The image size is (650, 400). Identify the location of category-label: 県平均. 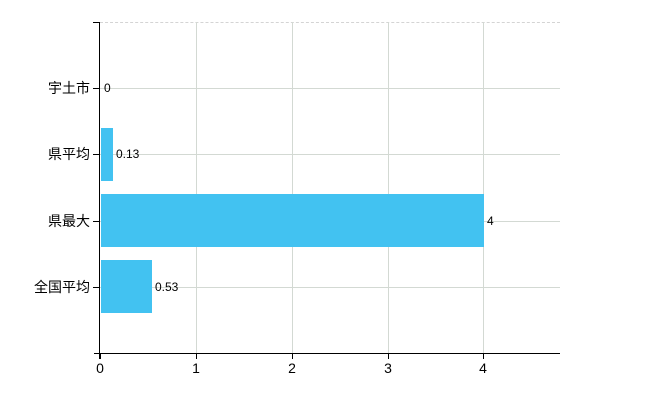
(69, 154).